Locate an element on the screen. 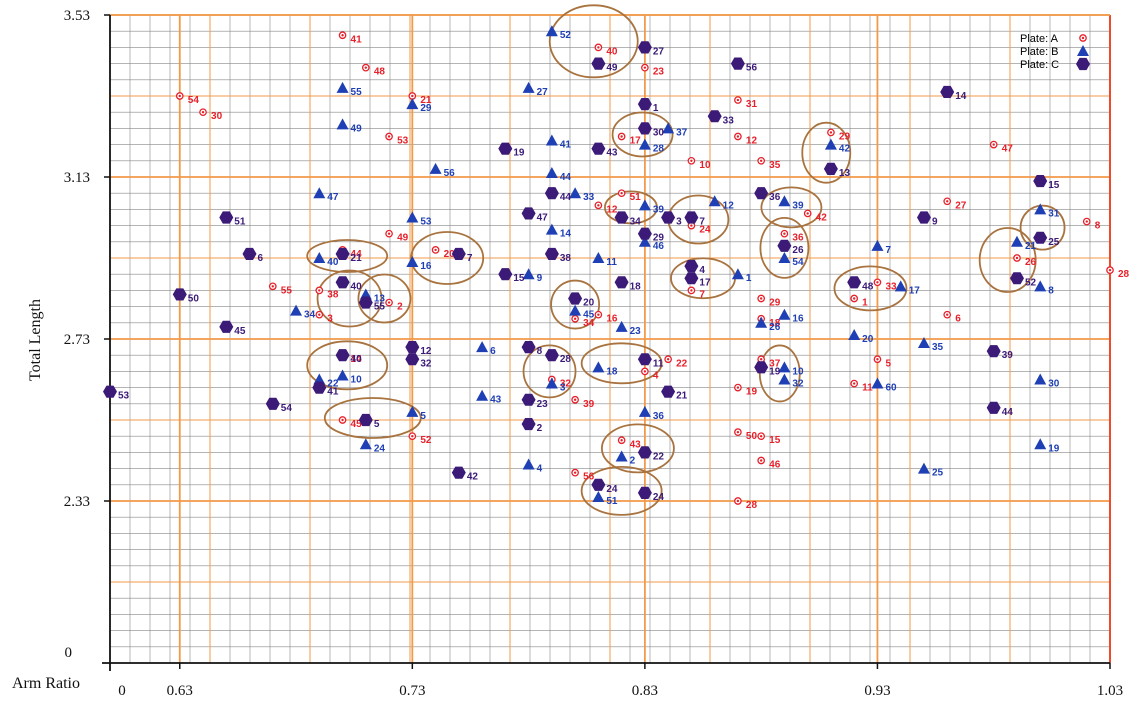  point-label-c: 27 is located at coordinates (659, 51).